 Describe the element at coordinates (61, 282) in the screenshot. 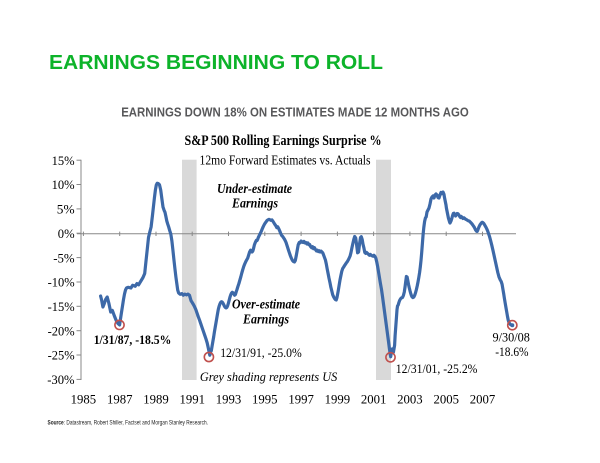

I see `svg-text: -10%` at that location.